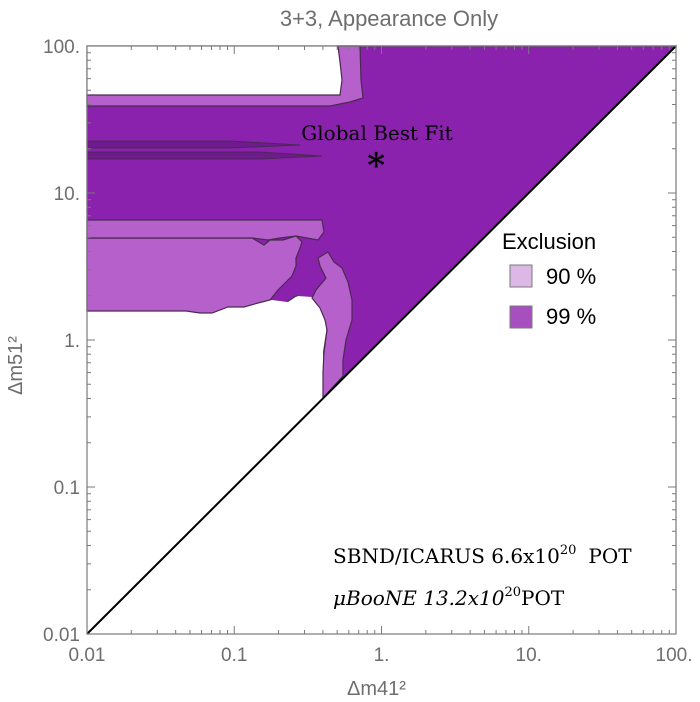  What do you see at coordinates (376, 689) in the screenshot?
I see `x-axis-label: Δm41²` at bounding box center [376, 689].